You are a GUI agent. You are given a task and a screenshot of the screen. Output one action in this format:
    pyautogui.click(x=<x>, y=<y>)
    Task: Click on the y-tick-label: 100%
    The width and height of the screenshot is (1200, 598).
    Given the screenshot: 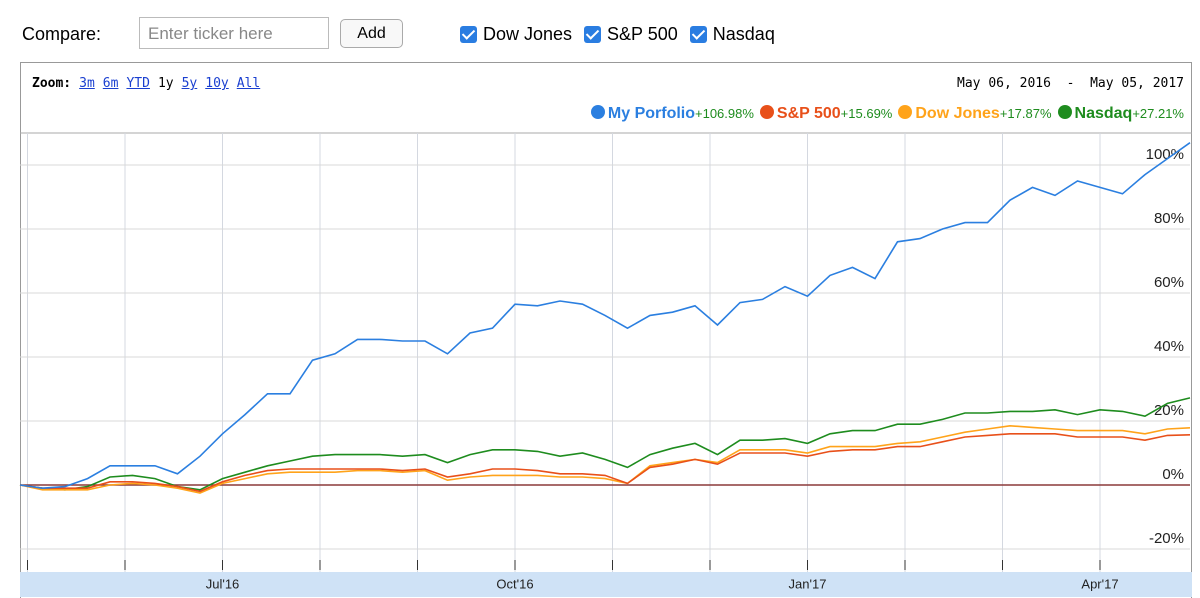 What is the action you would take?
    pyautogui.click(x=1165, y=154)
    